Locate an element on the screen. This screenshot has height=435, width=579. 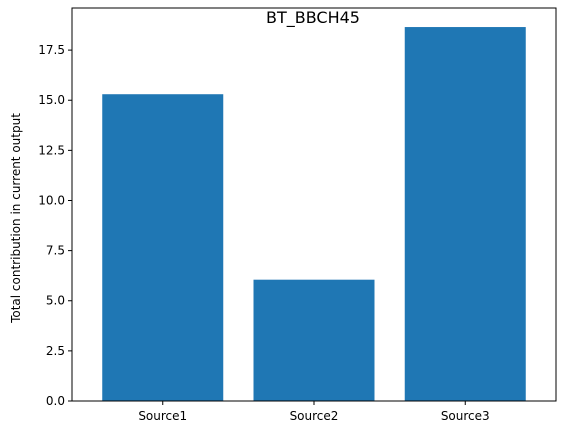
y-tick-label: 17.5 is located at coordinates (51, 50).